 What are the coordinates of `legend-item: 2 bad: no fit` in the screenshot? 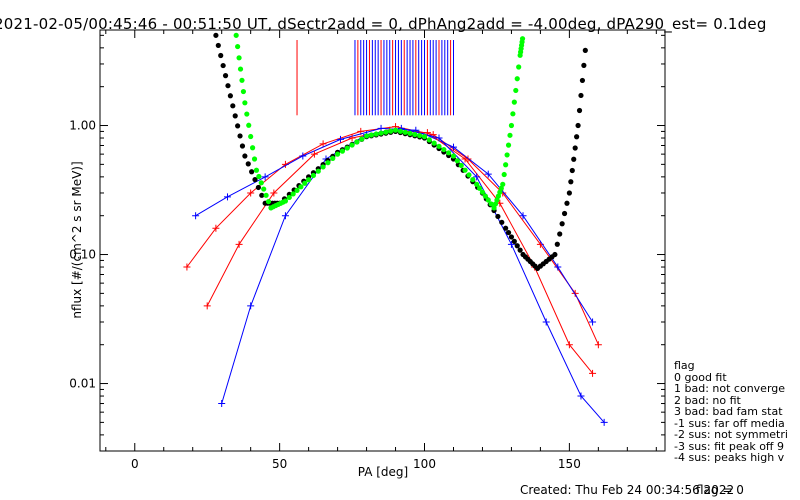 It's located at (707, 400).